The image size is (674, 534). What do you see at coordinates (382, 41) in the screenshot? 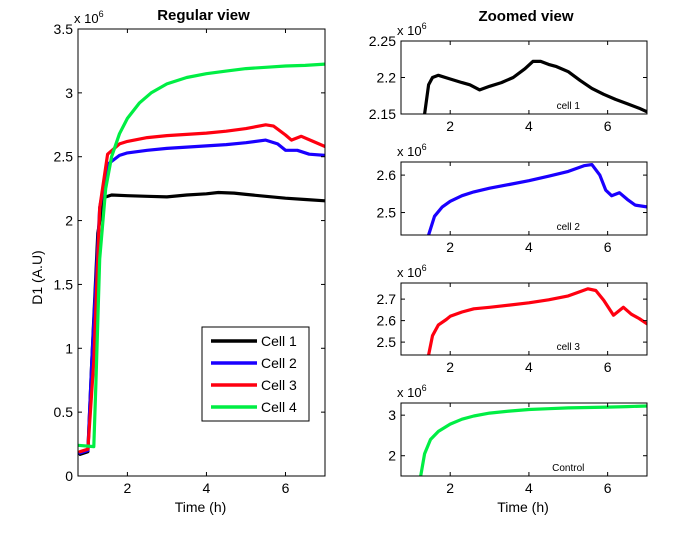
I see `y-tick-label: 2.25` at bounding box center [382, 41].